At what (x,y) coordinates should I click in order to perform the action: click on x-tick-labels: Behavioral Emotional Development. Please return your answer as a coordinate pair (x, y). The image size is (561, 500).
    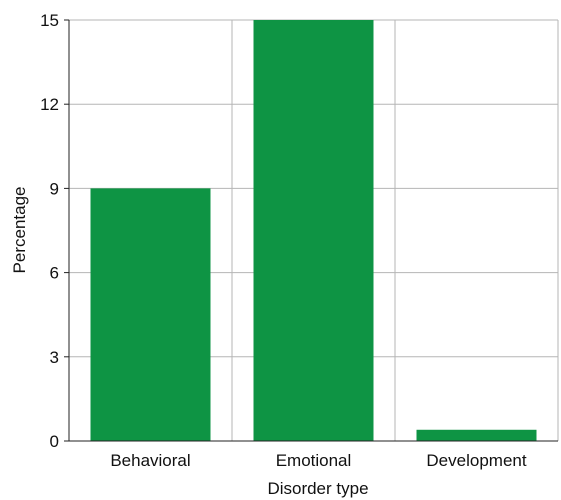
    Looking at the image, I should click on (318, 460).